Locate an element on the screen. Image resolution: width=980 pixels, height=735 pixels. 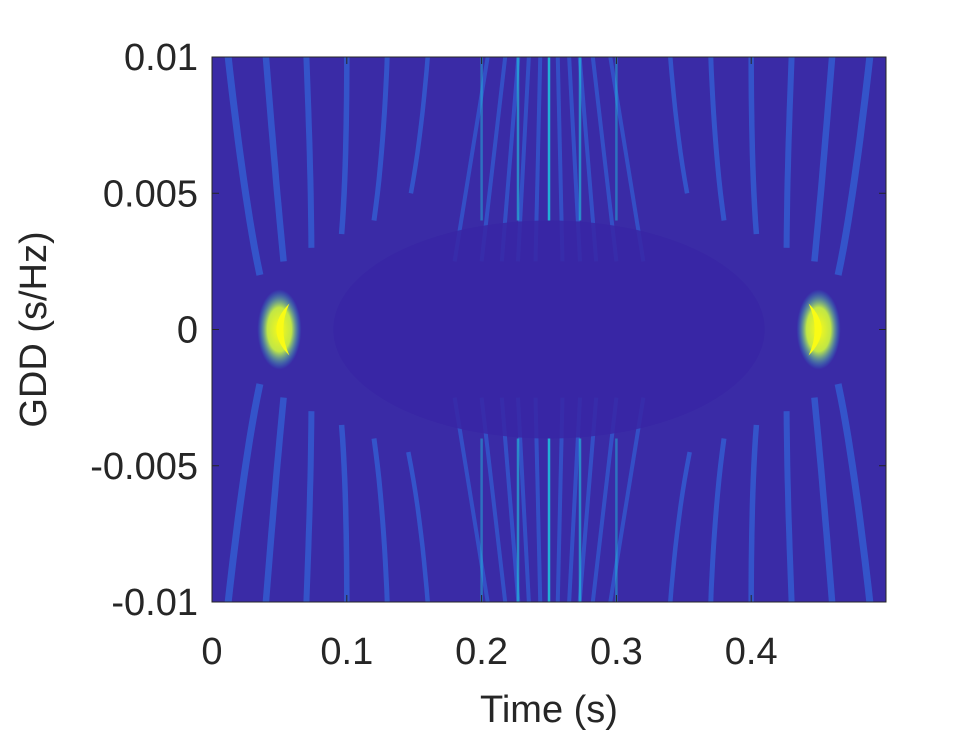
quiet-region is located at coordinates (549, 329).